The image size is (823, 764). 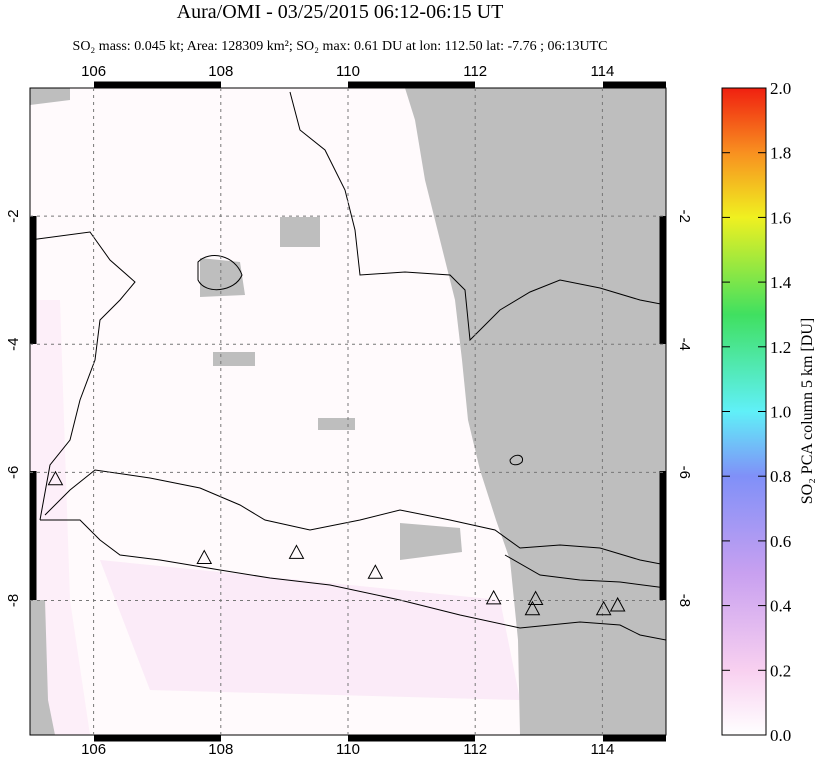 I want to click on colorbar-tick-label: 0.8, so click(x=780, y=476).